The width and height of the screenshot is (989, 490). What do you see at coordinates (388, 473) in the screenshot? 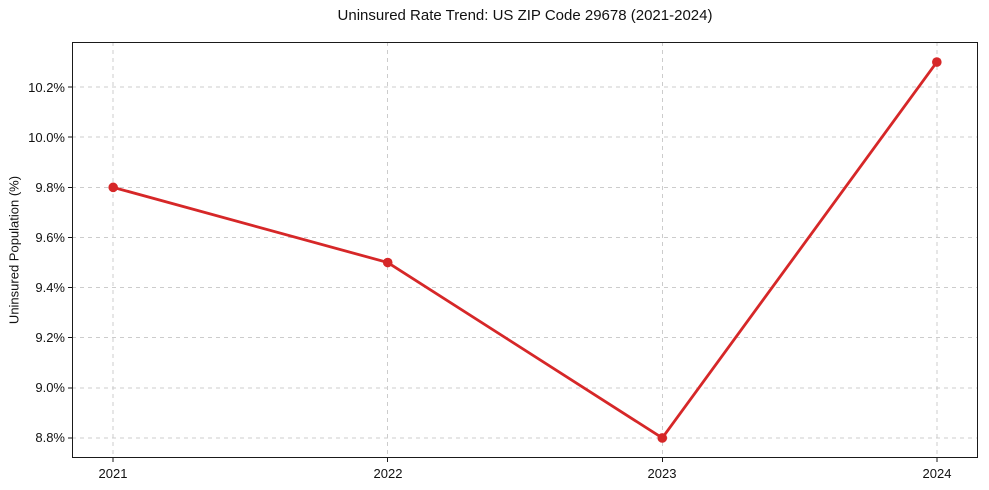
I see `x-tick-label: 2022` at bounding box center [388, 473].